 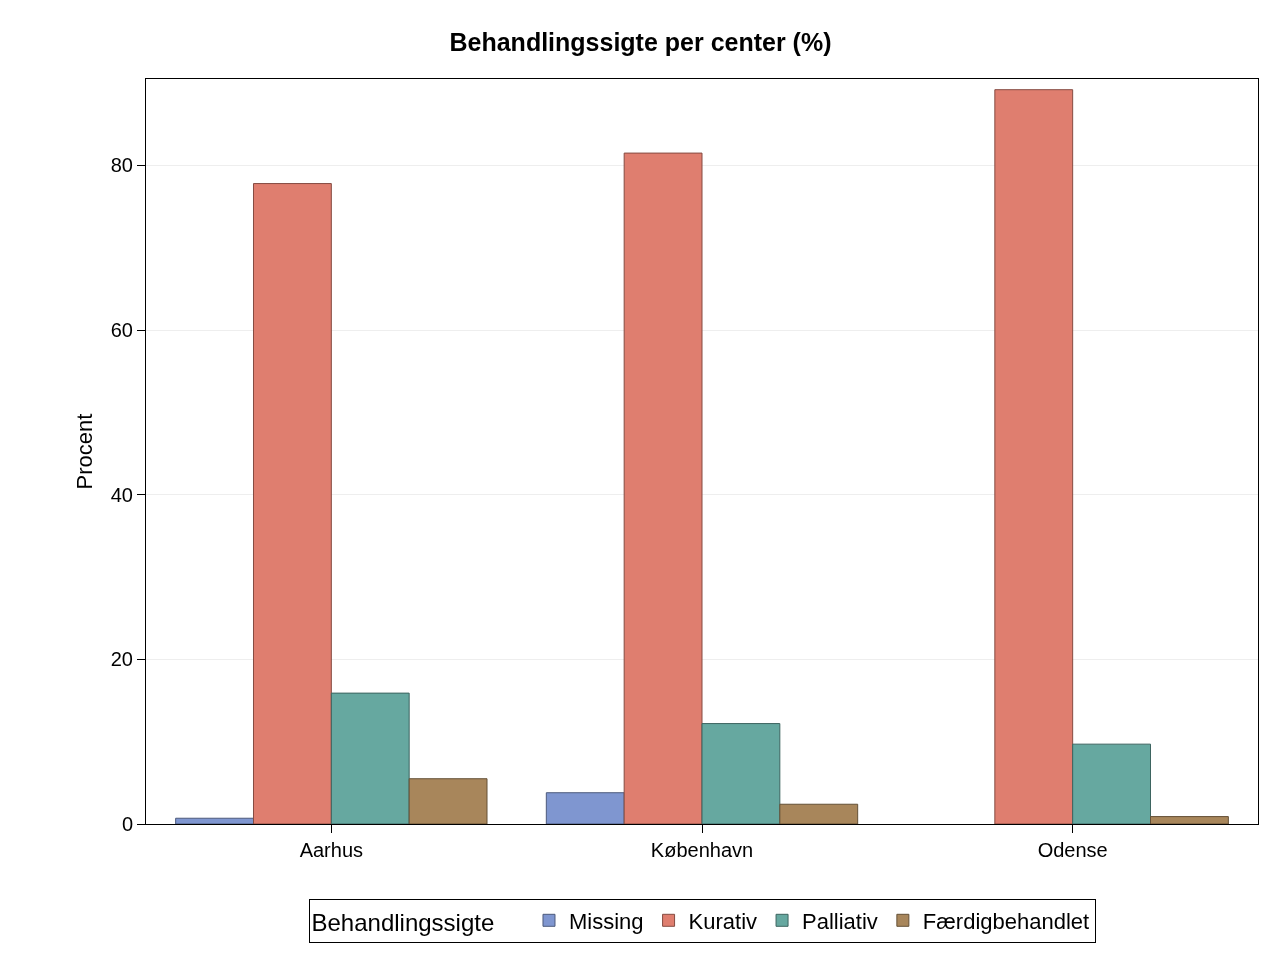 I want to click on legend-label: Palliativ, so click(x=840, y=921).